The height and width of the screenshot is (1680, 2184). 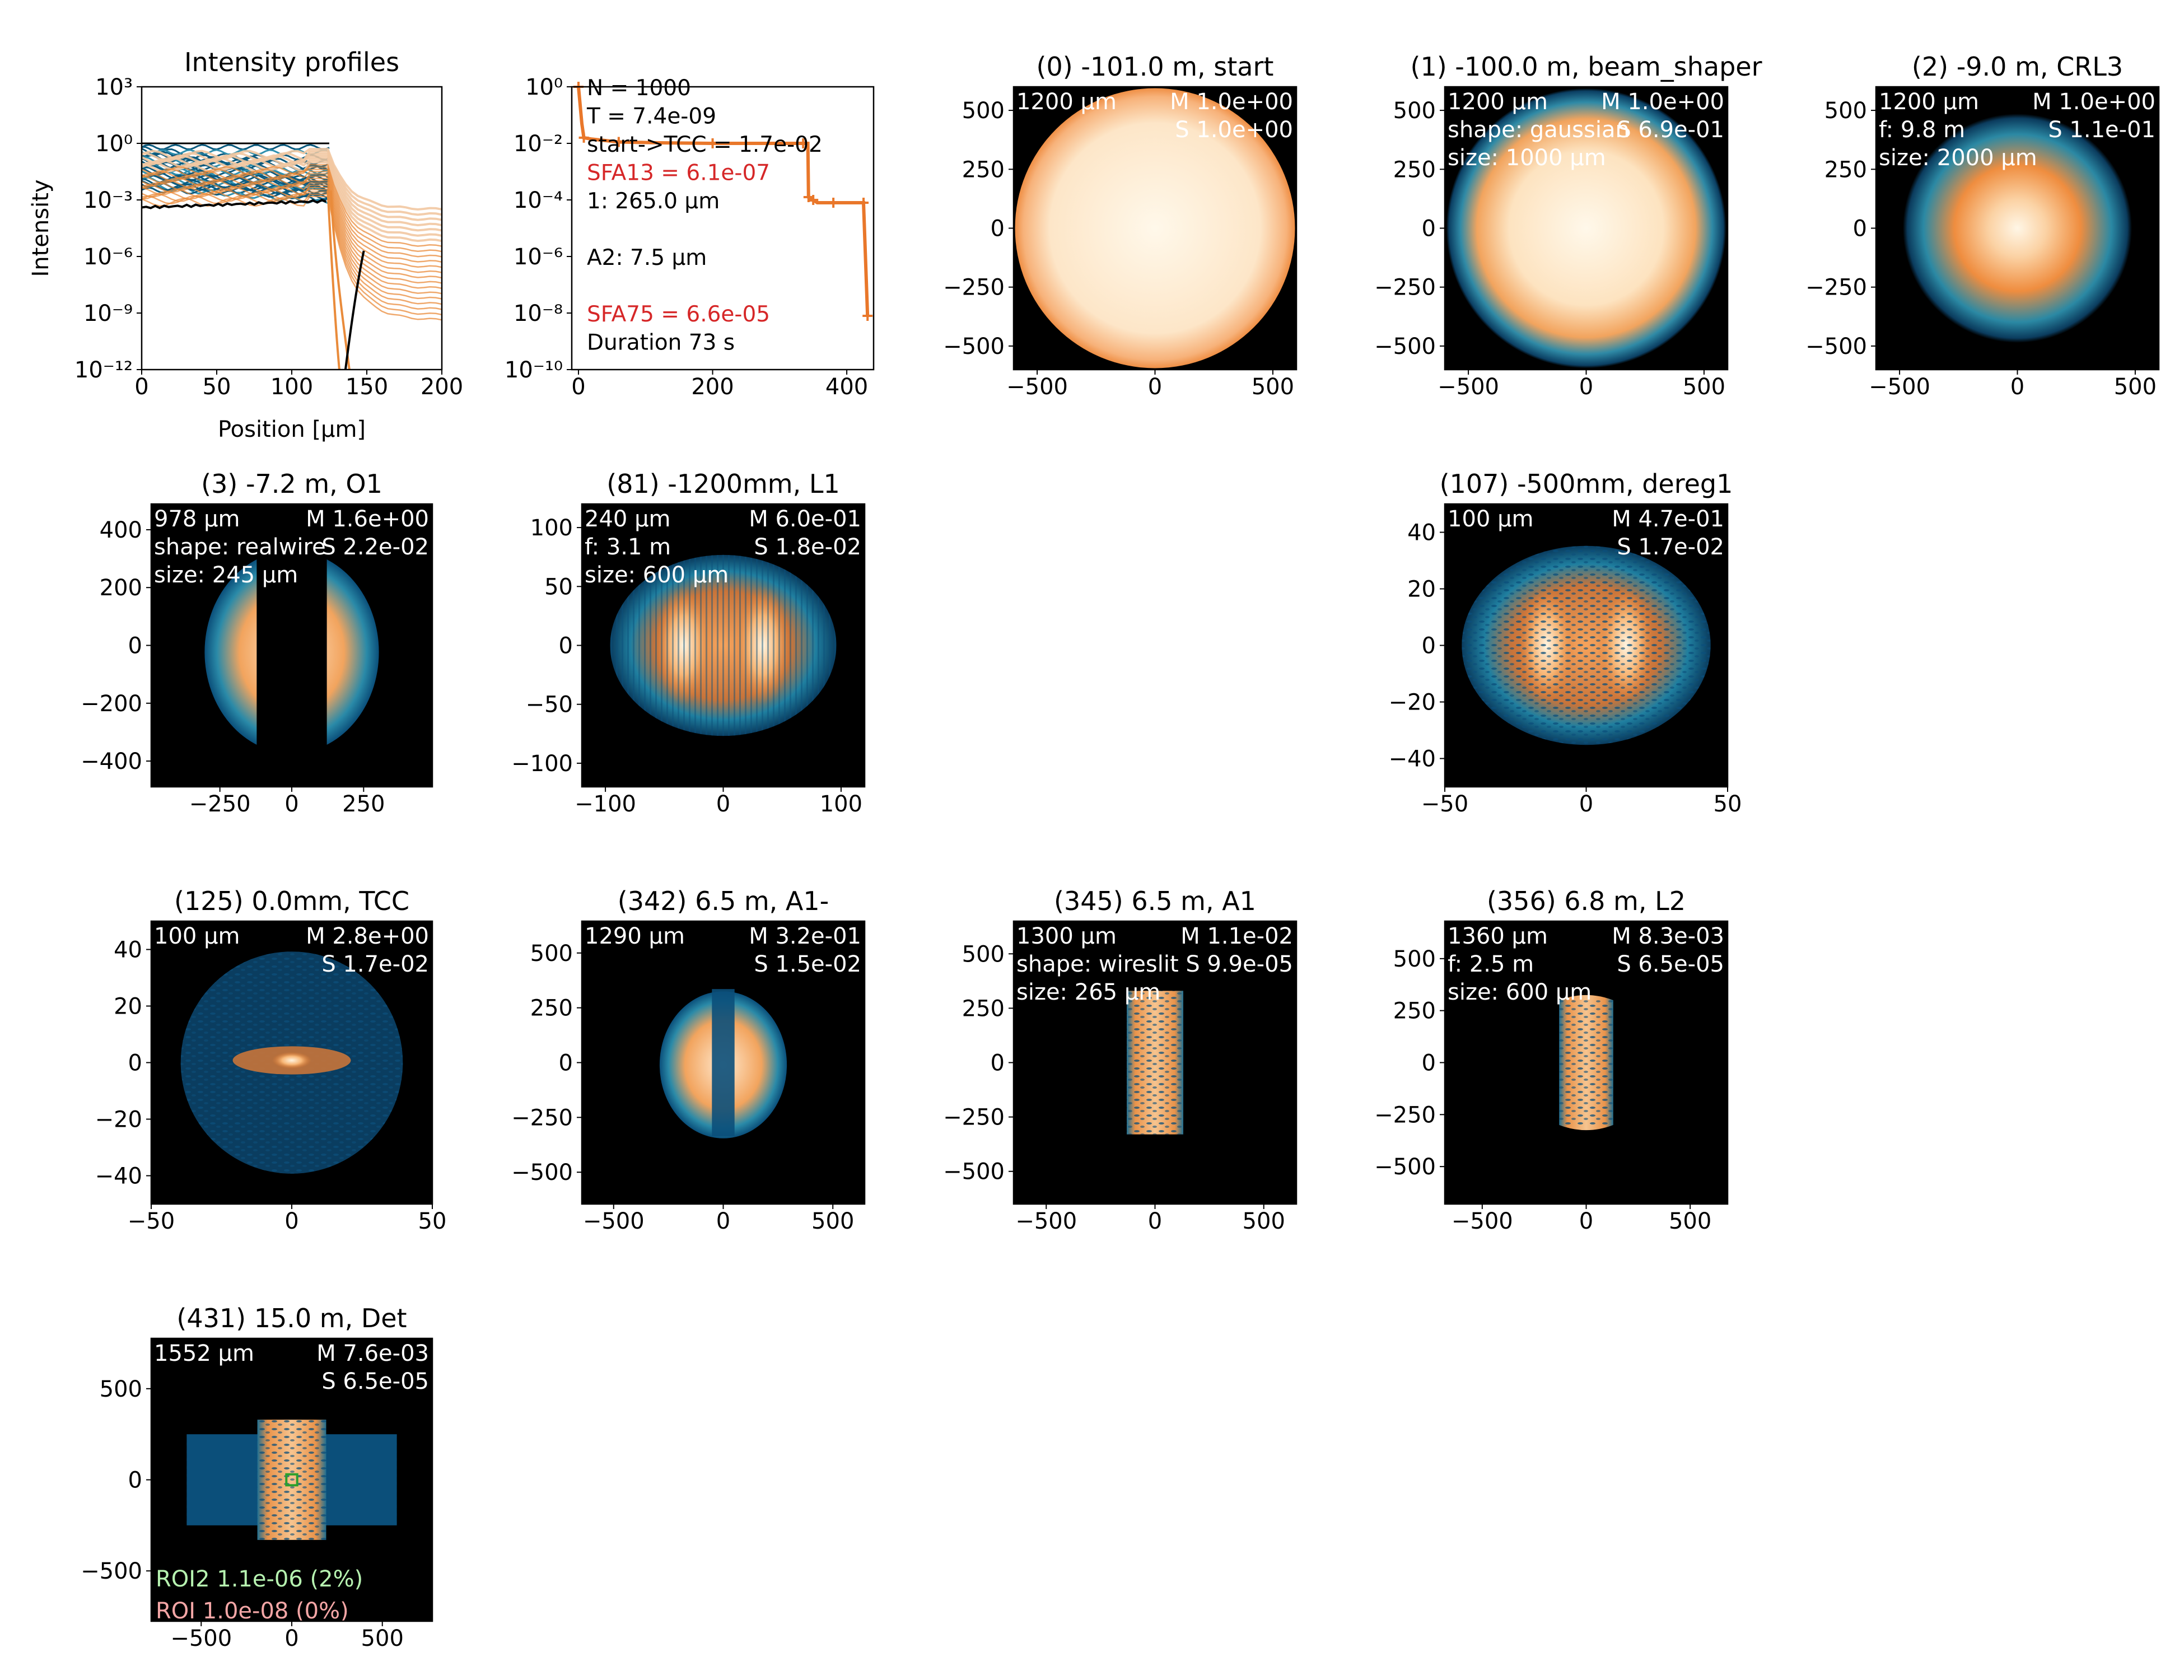 I want to click on roi-box, so click(x=292, y=1480).